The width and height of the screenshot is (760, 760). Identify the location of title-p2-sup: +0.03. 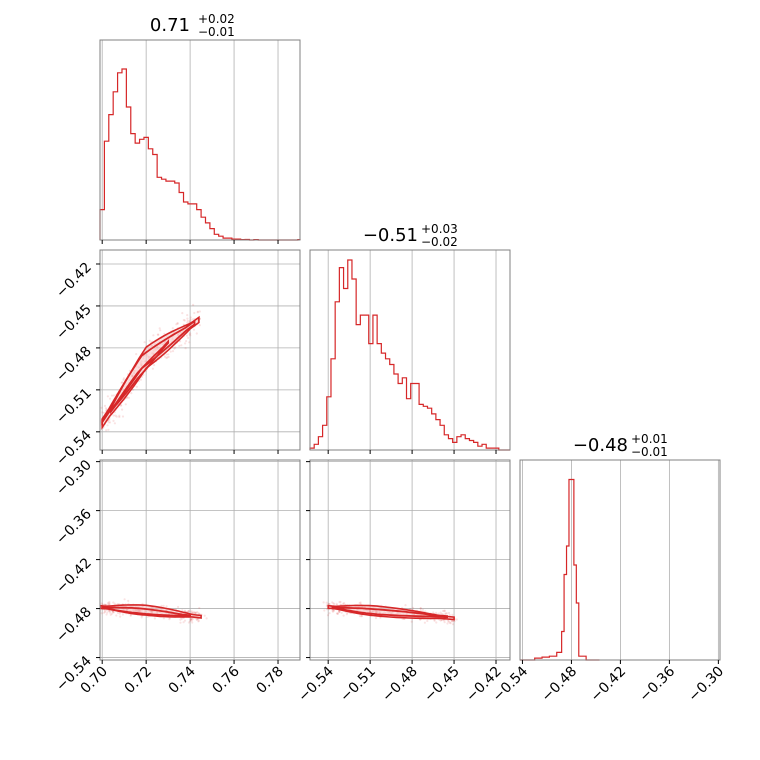
(439, 229).